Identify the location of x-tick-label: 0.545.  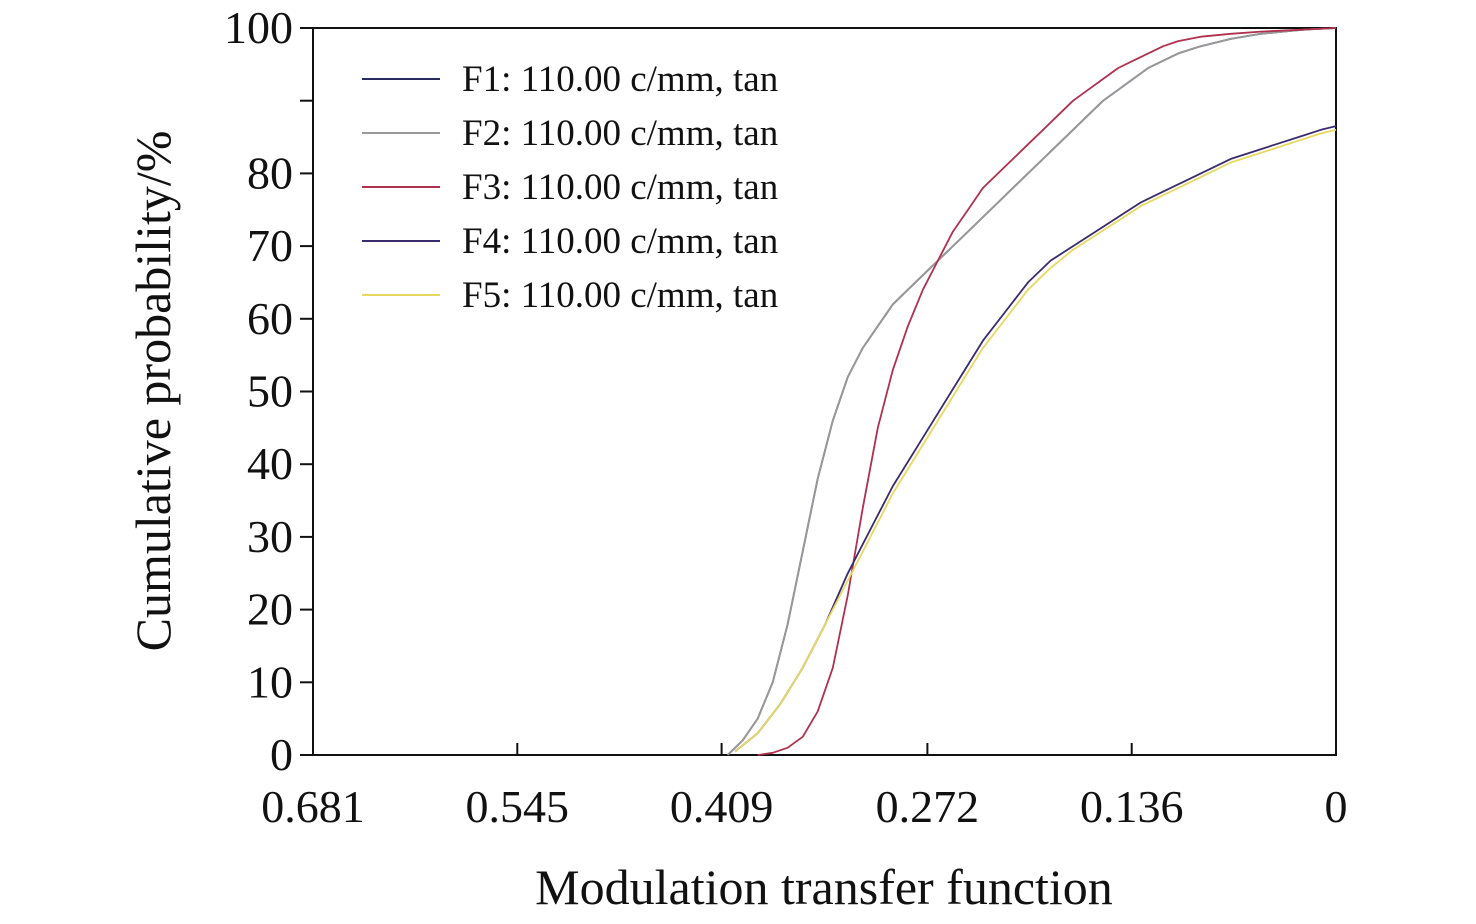
(518, 806).